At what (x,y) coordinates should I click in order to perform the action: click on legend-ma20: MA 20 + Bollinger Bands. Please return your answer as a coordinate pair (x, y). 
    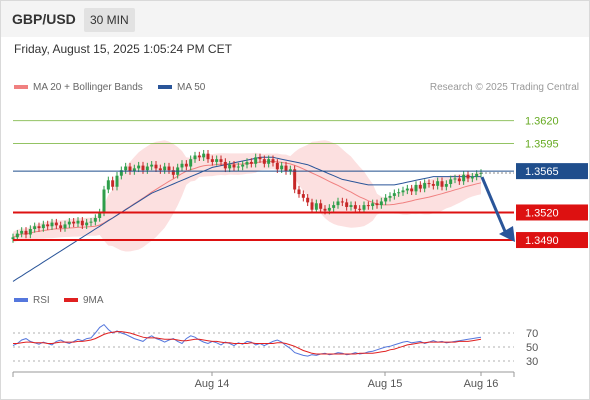
    Looking at the image, I should click on (78, 87).